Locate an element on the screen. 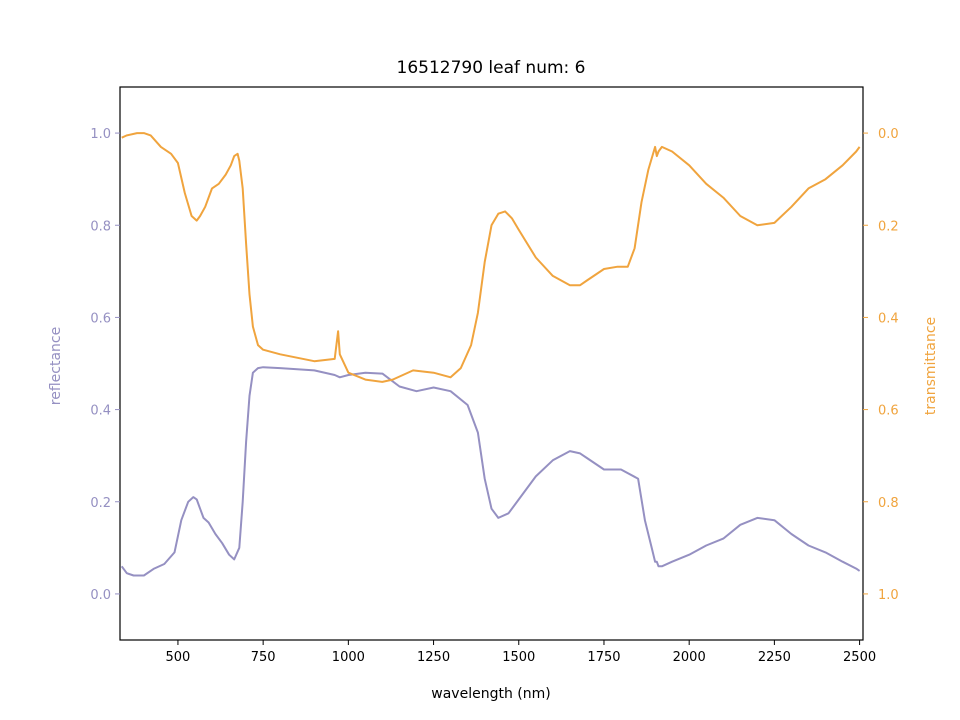 The width and height of the screenshot is (960, 720). y-right-tick-label: 0.0 is located at coordinates (888, 134).